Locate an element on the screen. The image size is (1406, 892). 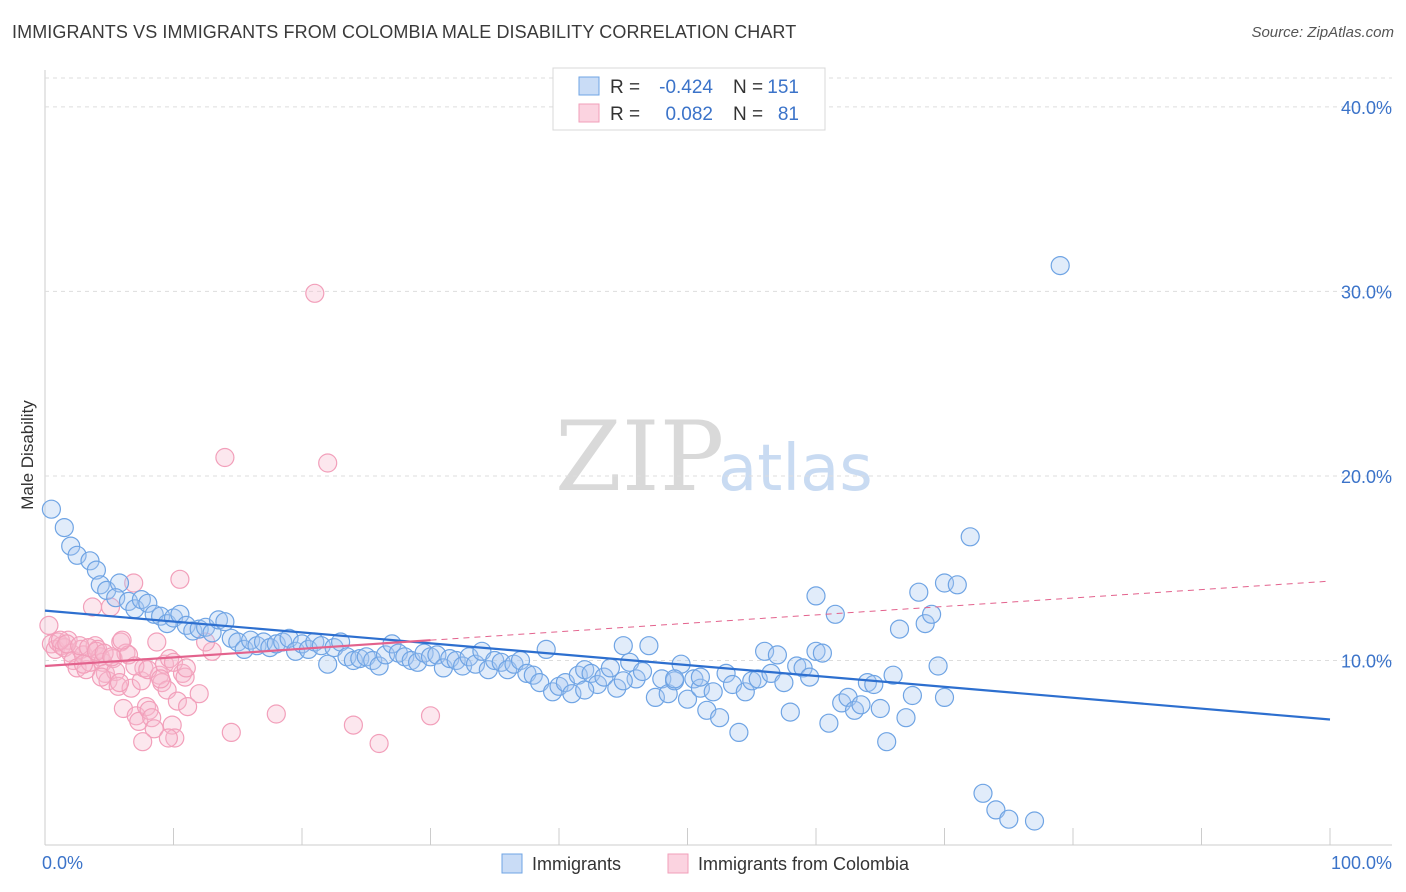
x-tick-marks is located at coordinates (752, 836).